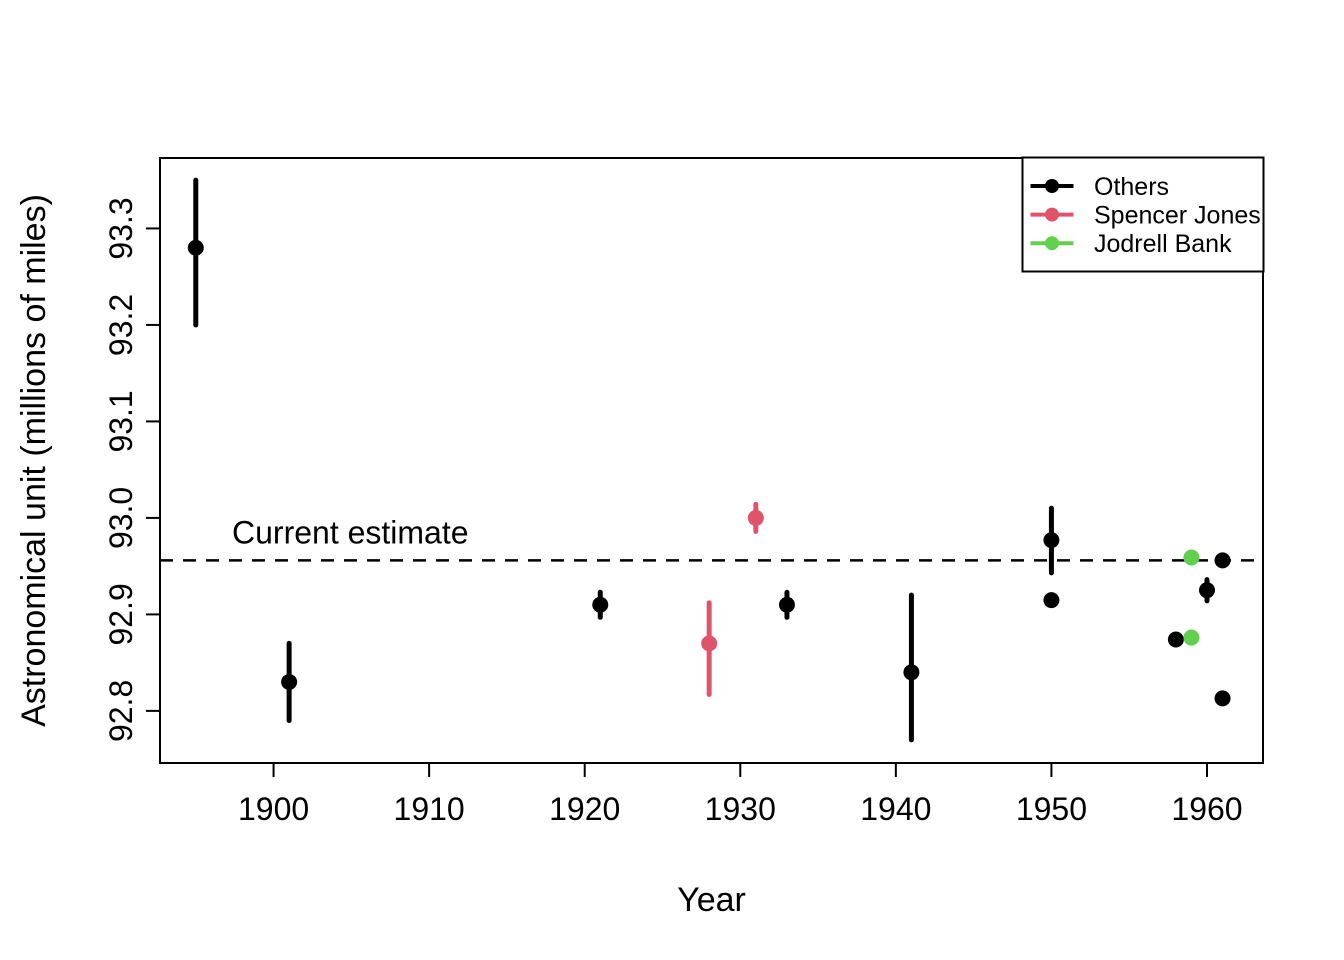 This screenshot has width=1344, height=960. I want to click on legend-marker-spencer-jones, so click(1052, 214).